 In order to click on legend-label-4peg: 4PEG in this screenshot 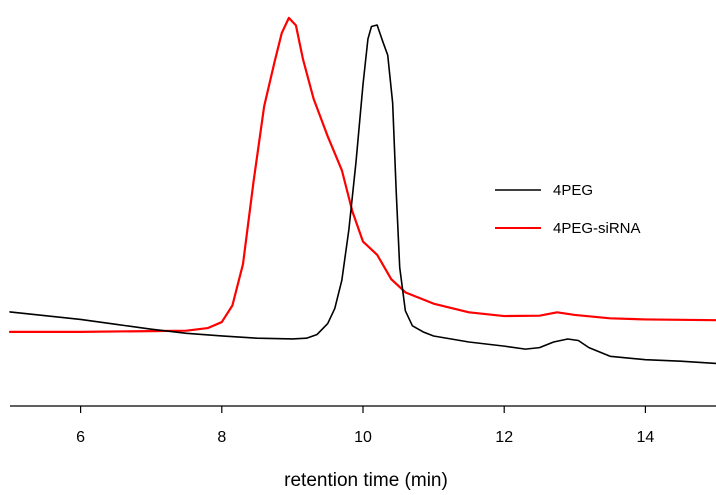, I will do `click(573, 190)`.